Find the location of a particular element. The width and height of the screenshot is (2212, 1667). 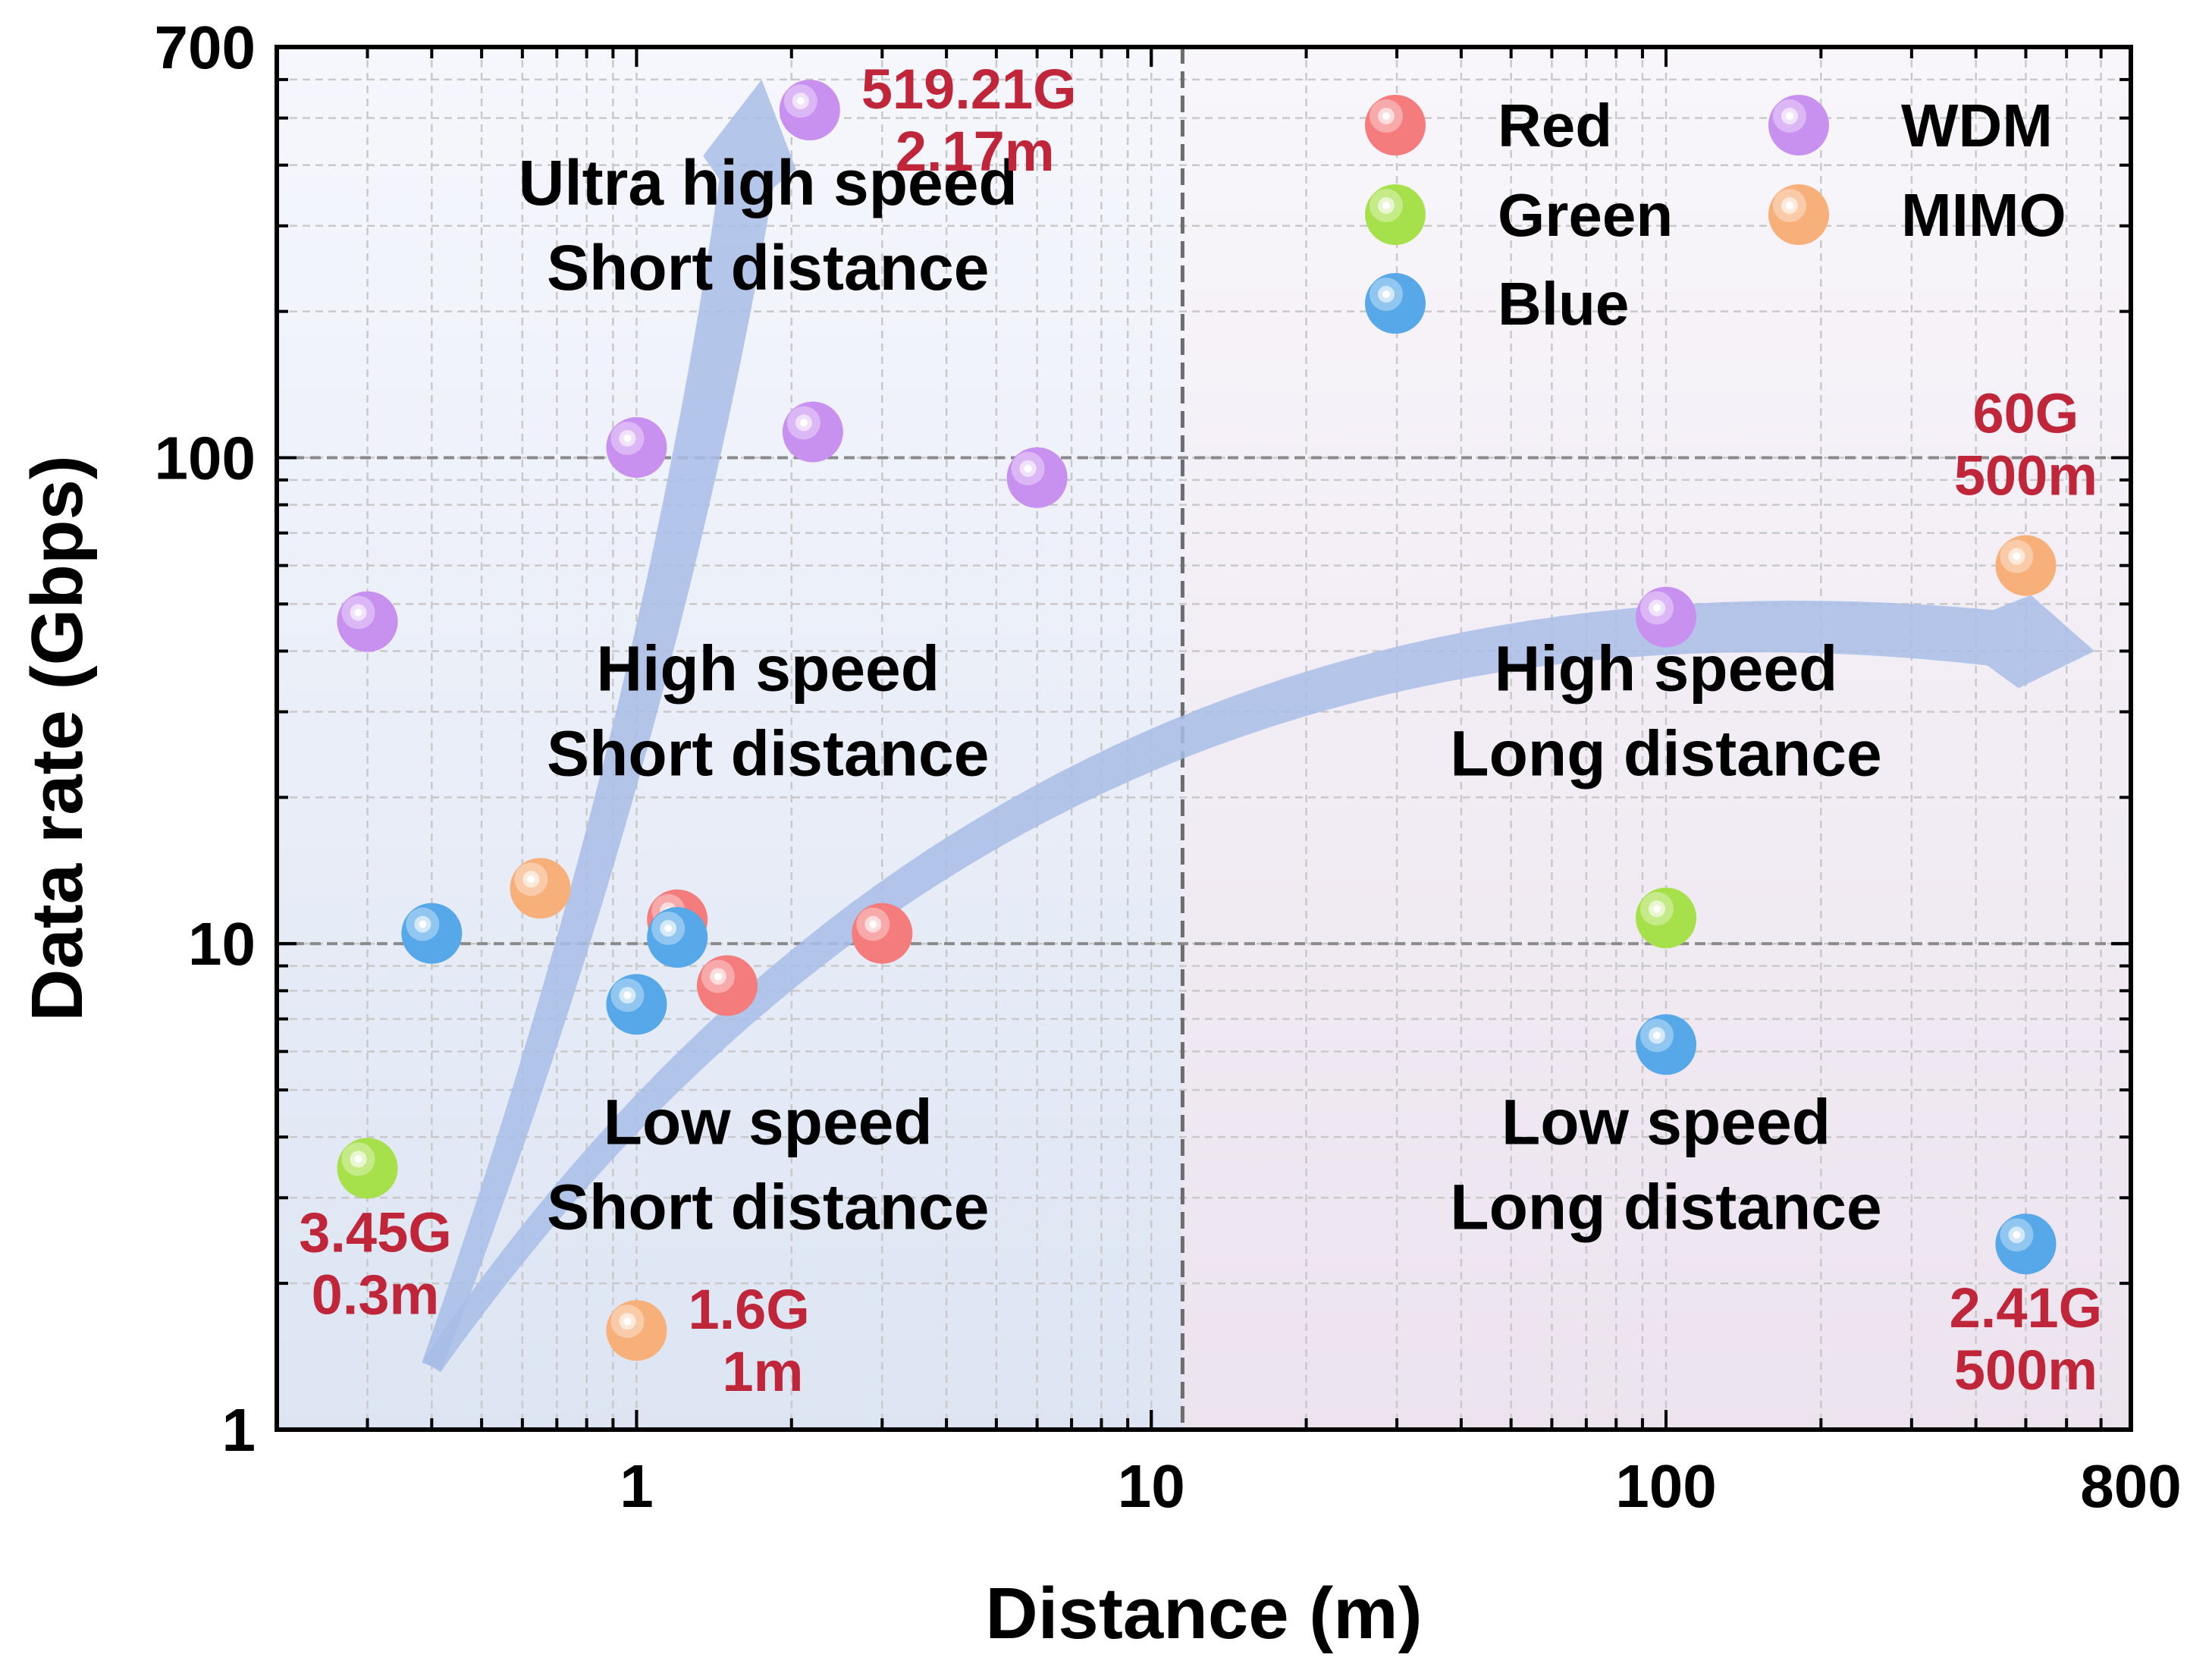

annotation-line: 0.3m is located at coordinates (376, 1294).